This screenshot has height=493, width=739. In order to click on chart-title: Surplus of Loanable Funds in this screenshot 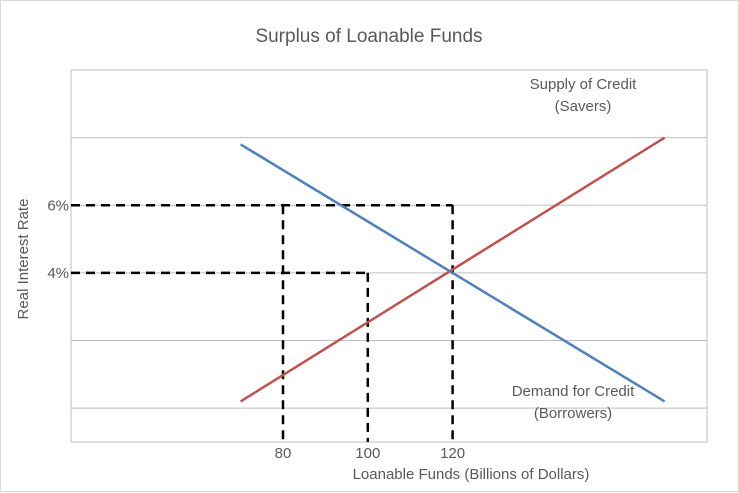, I will do `click(368, 36)`.